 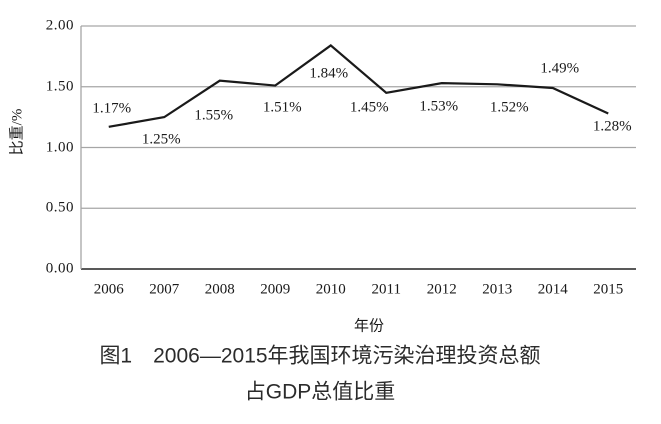 I want to click on figure-caption-line-2: 占GDP总值比重, so click(x=320, y=392).